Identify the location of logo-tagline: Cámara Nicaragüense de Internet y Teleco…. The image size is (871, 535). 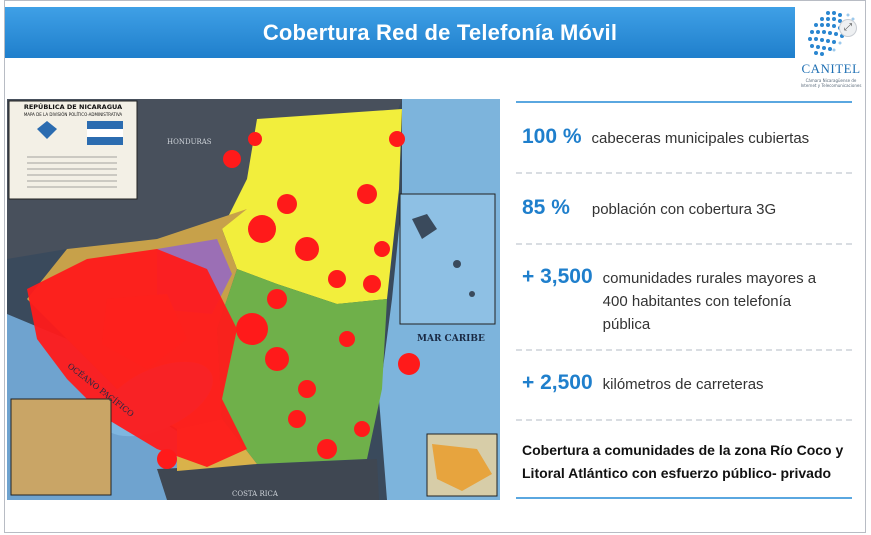
(831, 83).